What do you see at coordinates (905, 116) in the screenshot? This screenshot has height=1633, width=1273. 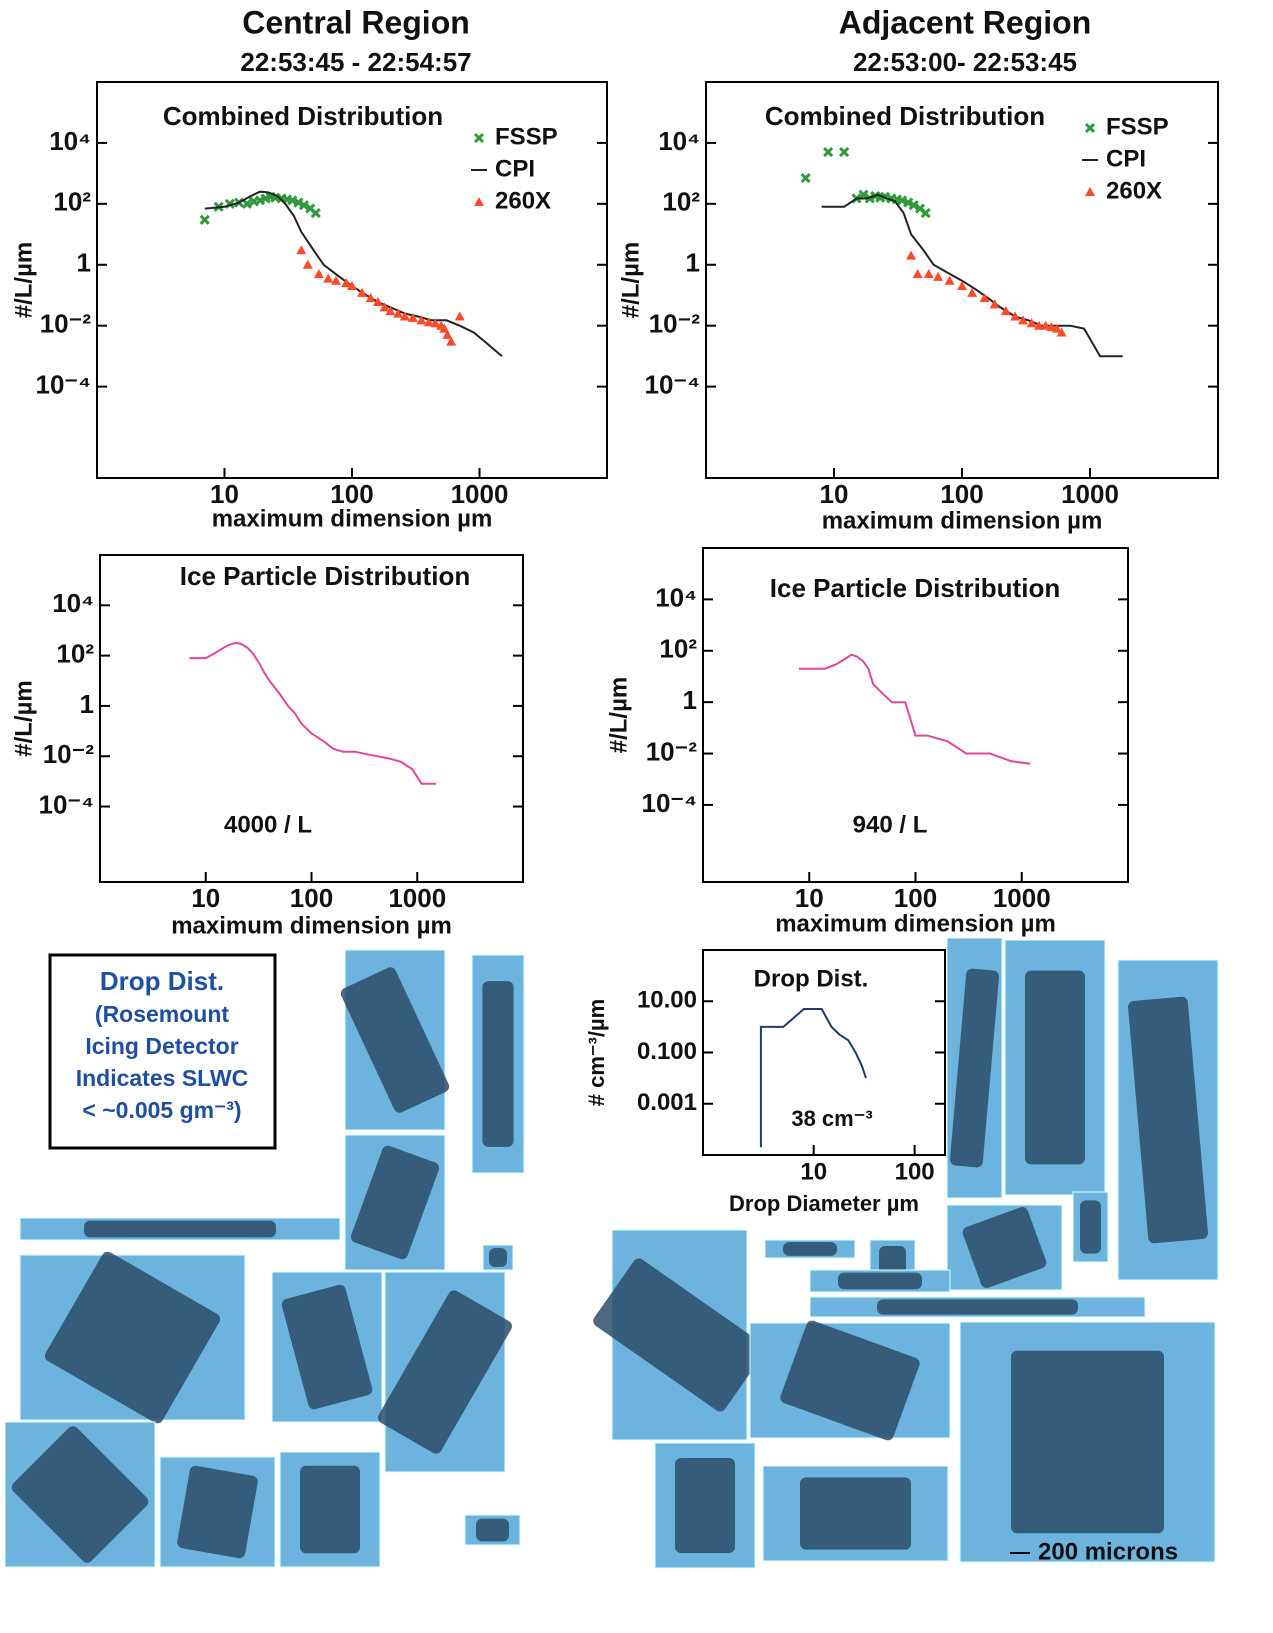 I see `chart-title: Combined Distribution` at bounding box center [905, 116].